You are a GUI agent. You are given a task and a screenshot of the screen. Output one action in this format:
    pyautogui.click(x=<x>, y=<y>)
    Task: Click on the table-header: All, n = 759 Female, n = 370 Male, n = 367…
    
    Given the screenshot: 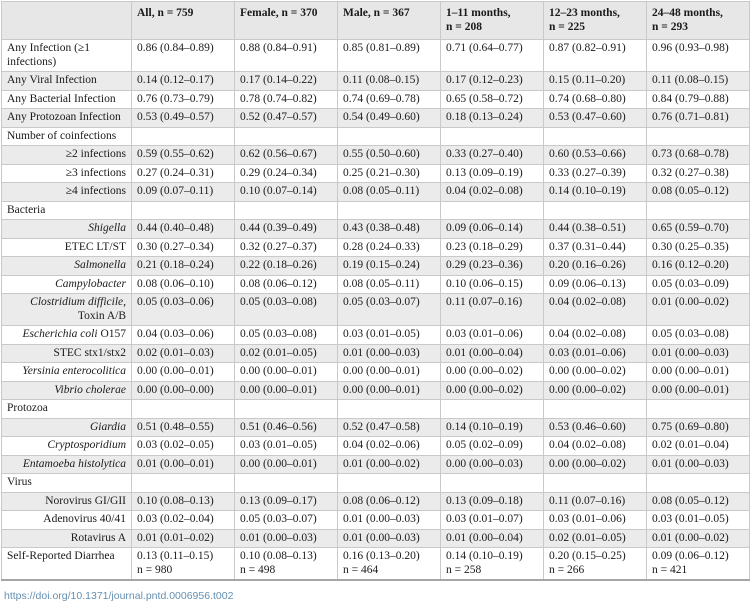 What is the action you would take?
    pyautogui.click(x=375, y=20)
    